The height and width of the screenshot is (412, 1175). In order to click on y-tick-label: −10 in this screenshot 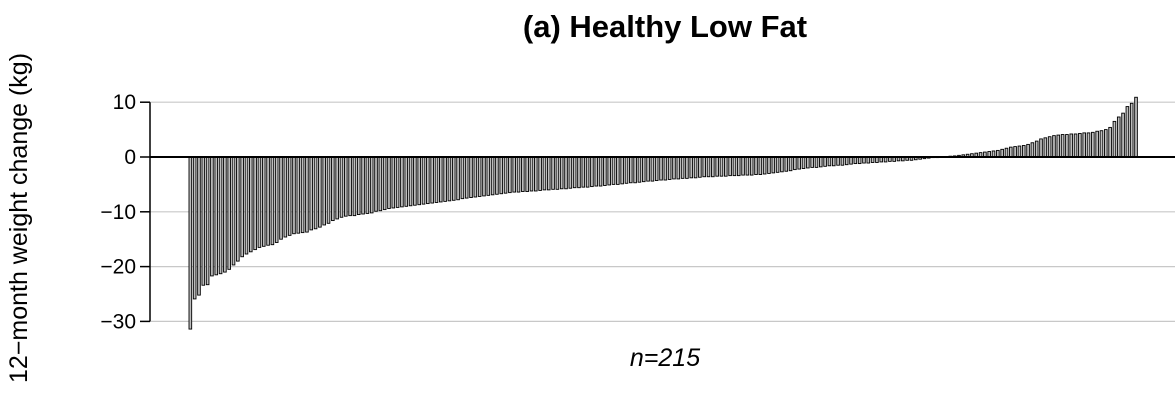, I will do `click(118, 212)`.